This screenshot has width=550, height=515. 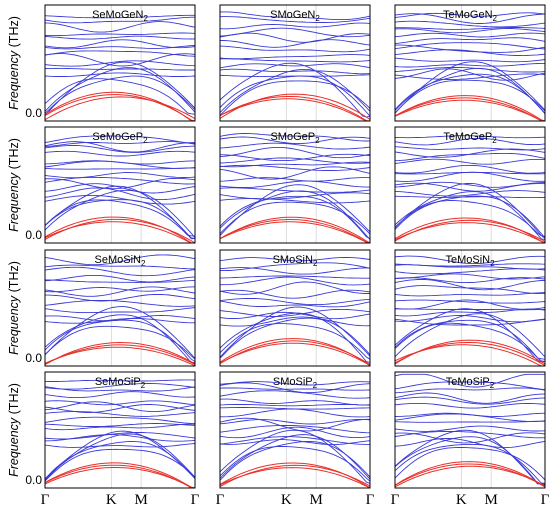 I want to click on panel-title-main: SeMoGeN, so click(x=117, y=15).